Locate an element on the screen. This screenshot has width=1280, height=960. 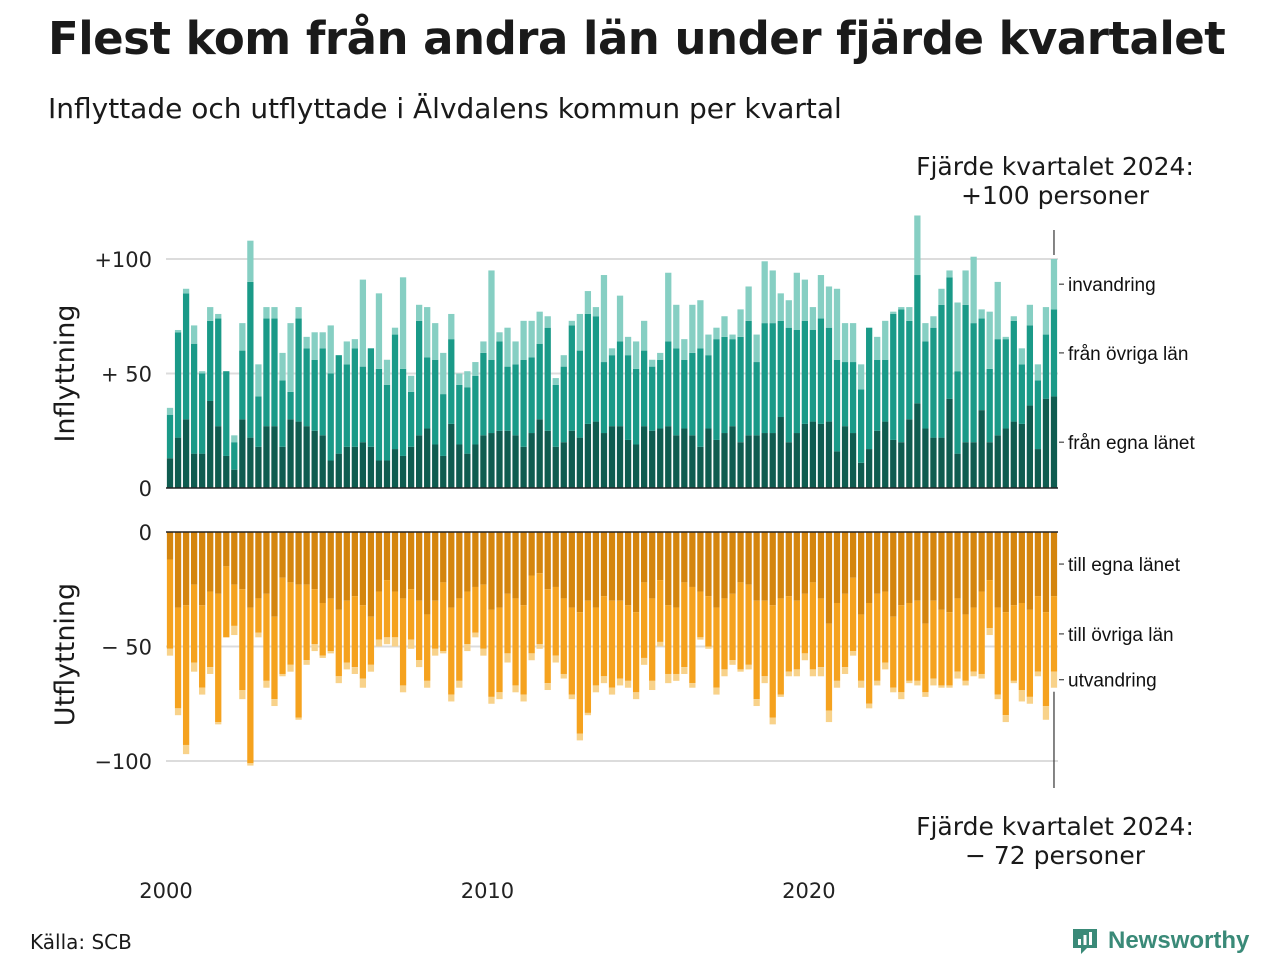
inflow-annotation: Fjärde kvartalet 2024: is located at coordinates (1055, 166).